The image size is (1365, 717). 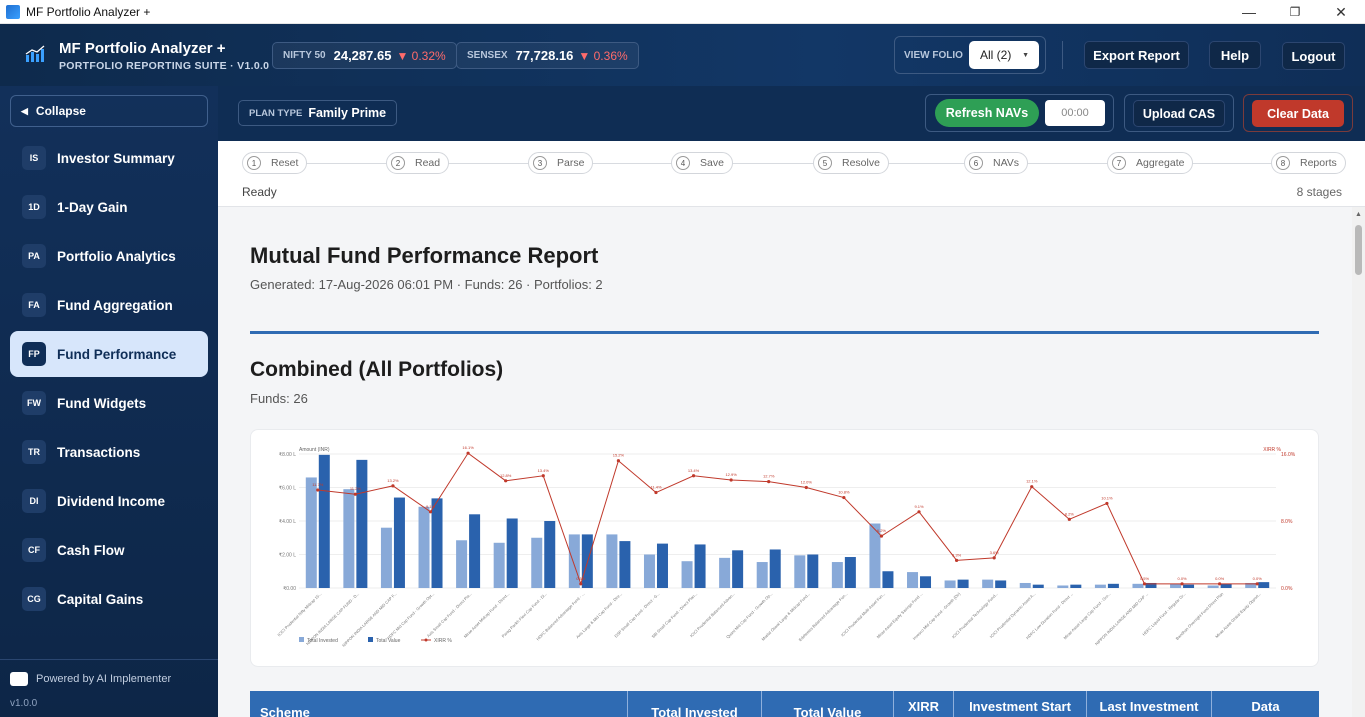 I want to click on xirr-data-label: 11.4%, so click(x=655, y=487).